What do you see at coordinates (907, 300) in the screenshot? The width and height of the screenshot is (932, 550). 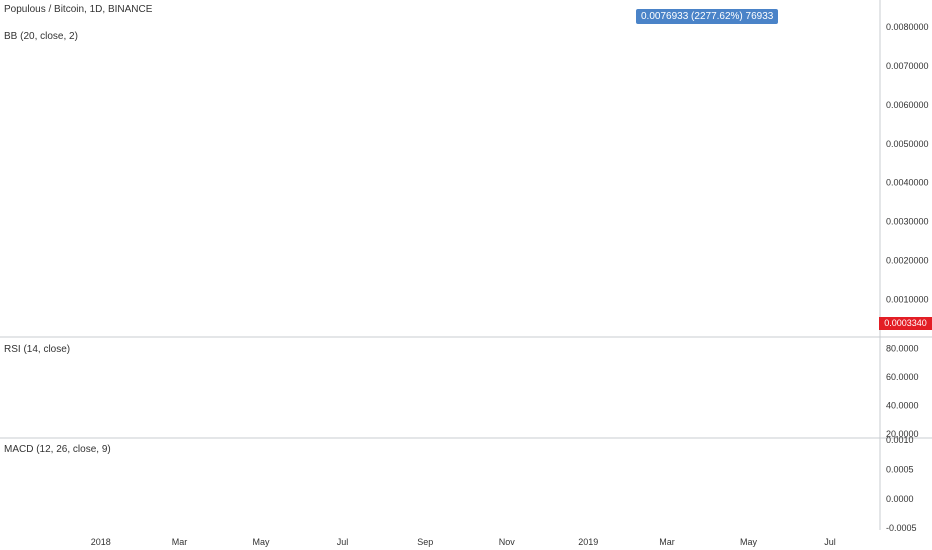 I see `price-tick-label: 0.0010000` at bounding box center [907, 300].